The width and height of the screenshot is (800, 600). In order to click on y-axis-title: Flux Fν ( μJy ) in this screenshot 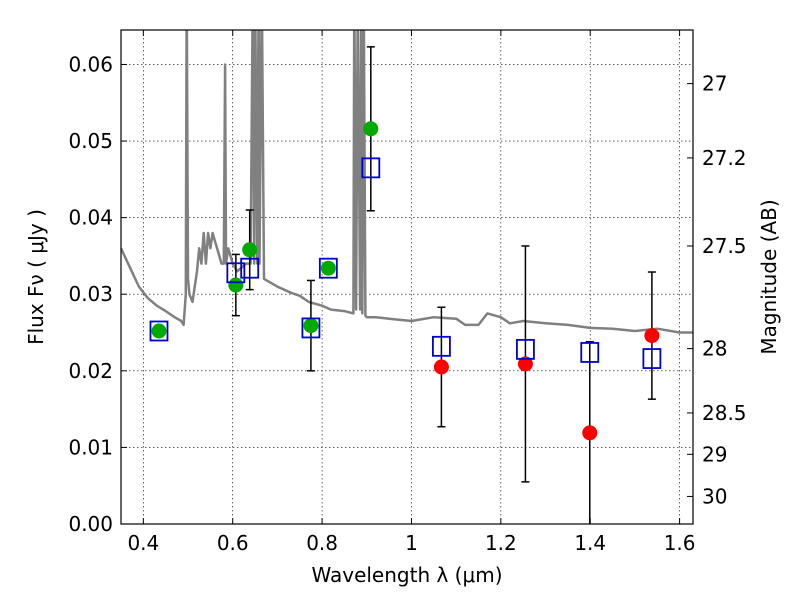, I will do `click(36, 277)`.